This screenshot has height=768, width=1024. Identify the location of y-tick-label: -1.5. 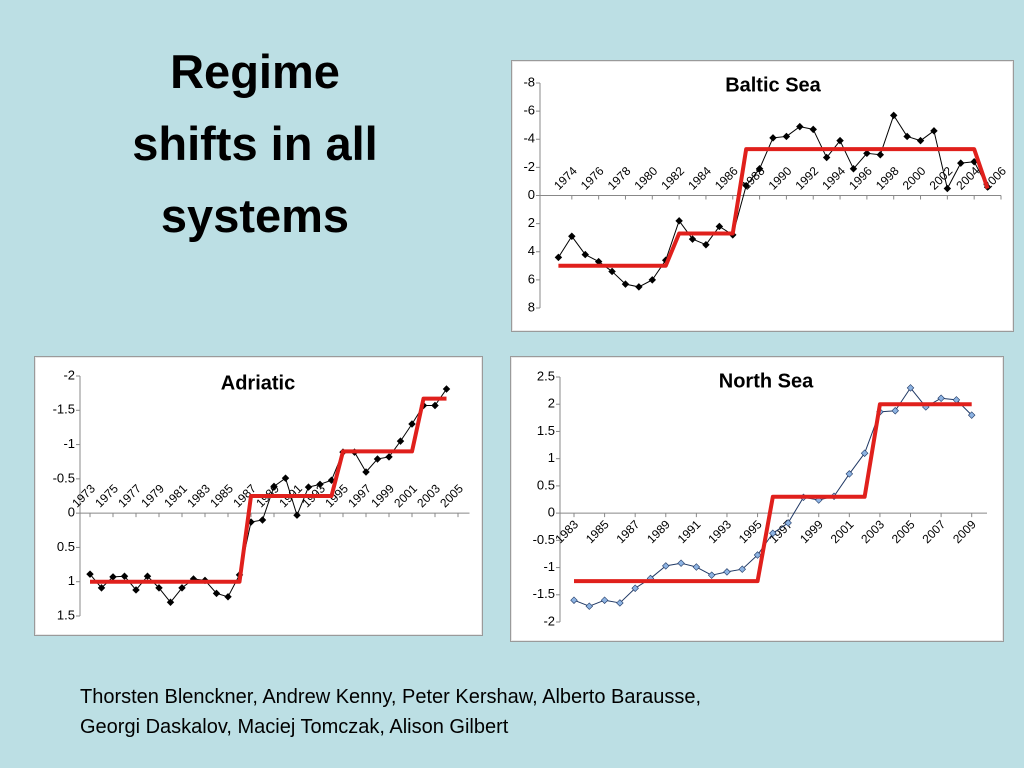
(64, 409).